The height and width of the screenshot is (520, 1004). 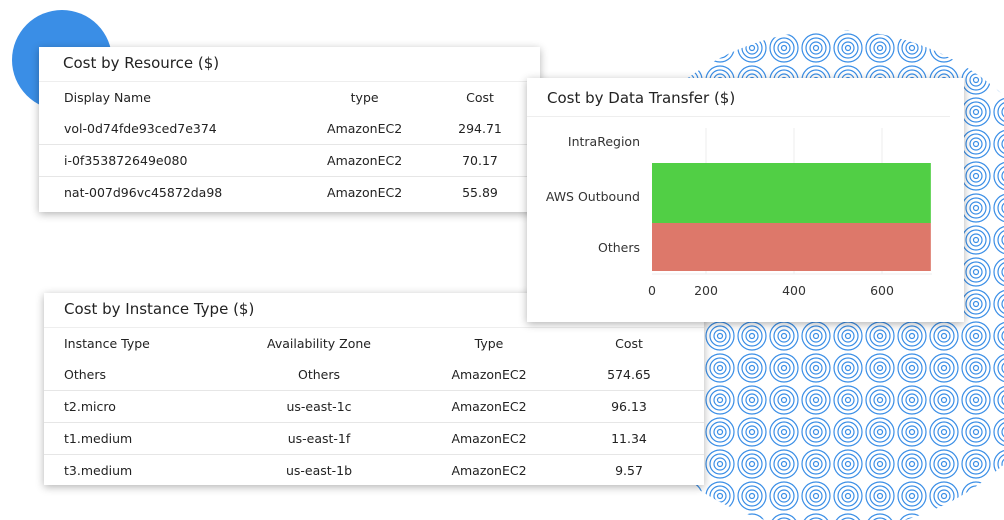 I want to click on cell-3: 96.13, so click(x=629, y=406).